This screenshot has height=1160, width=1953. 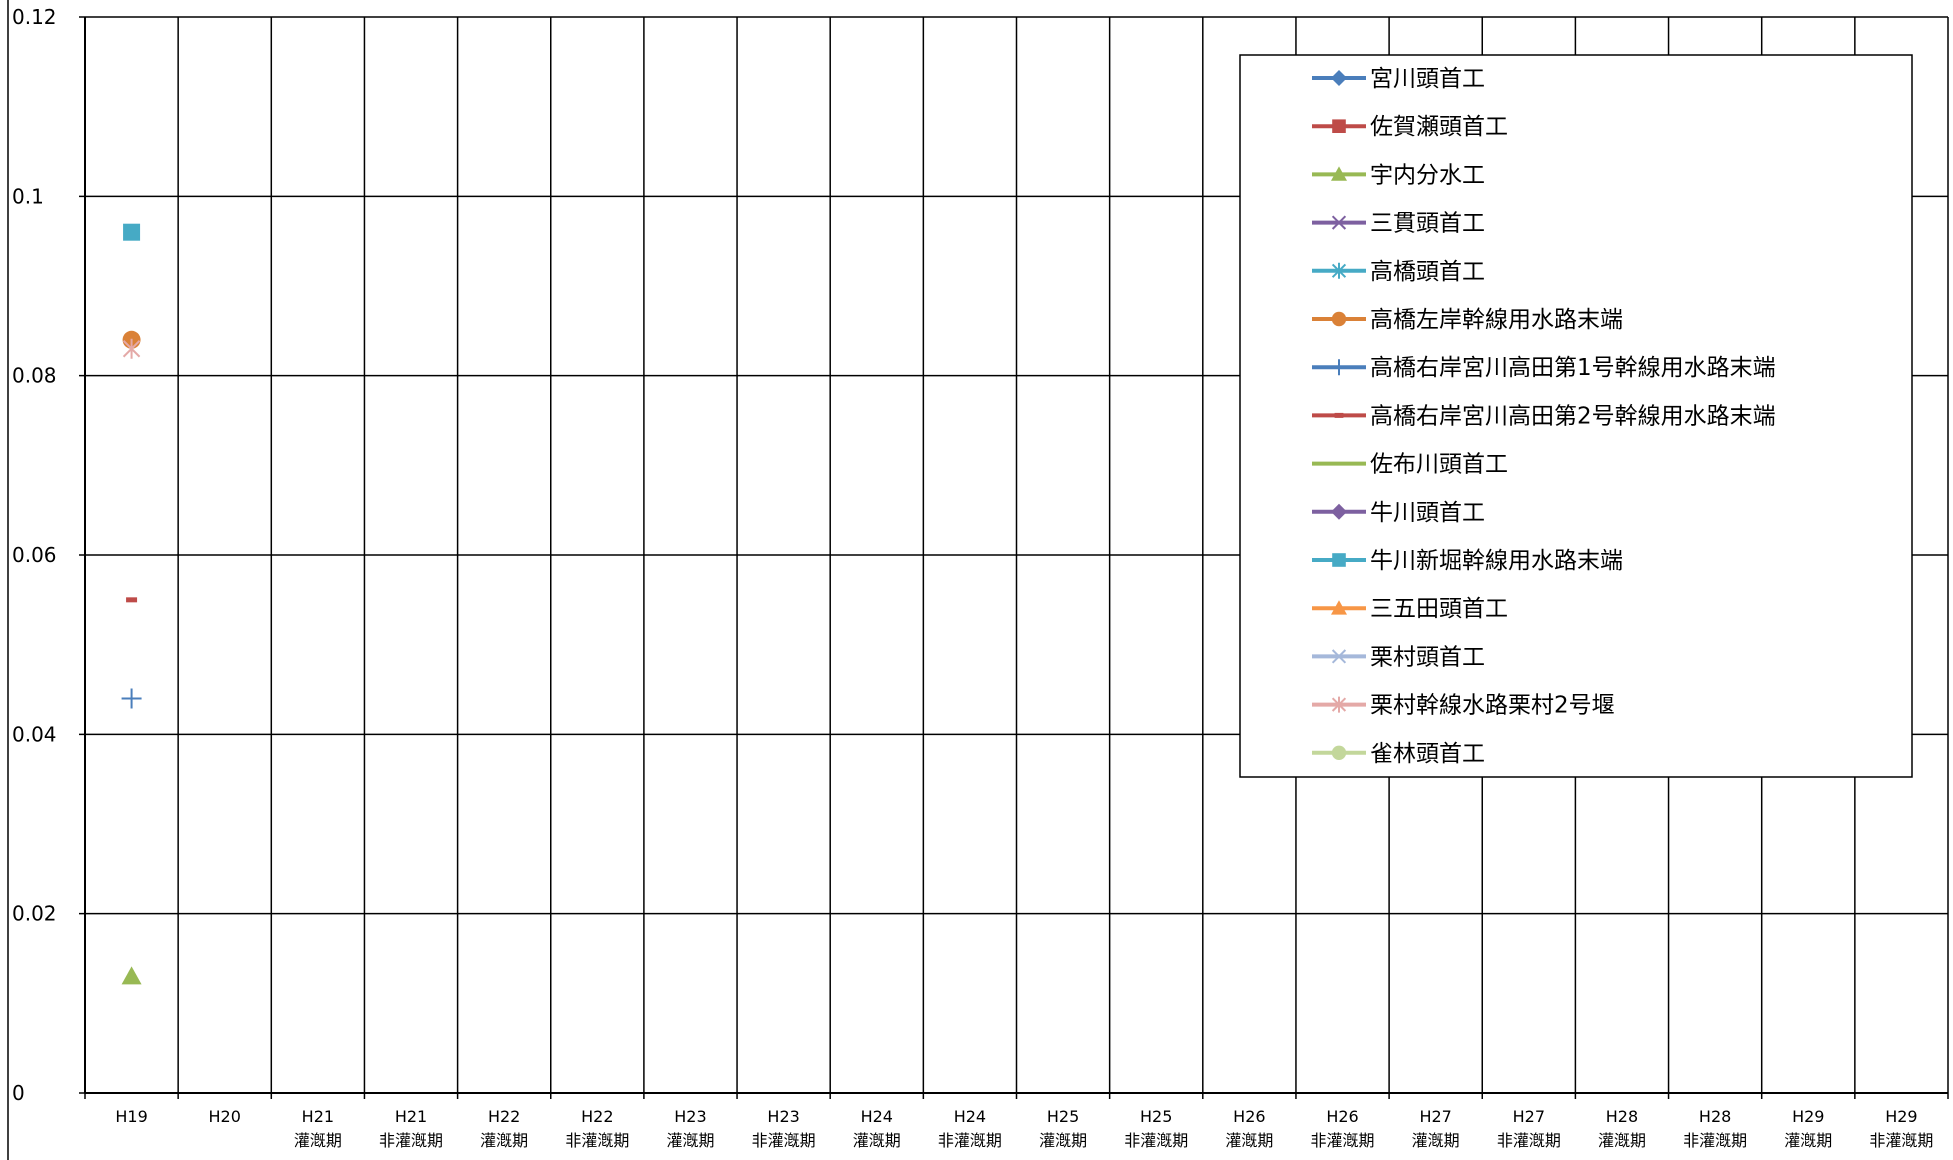 I want to click on legend-label: 高橋右岸宮川高田第1号幹線用水路末端, so click(x=1573, y=368).